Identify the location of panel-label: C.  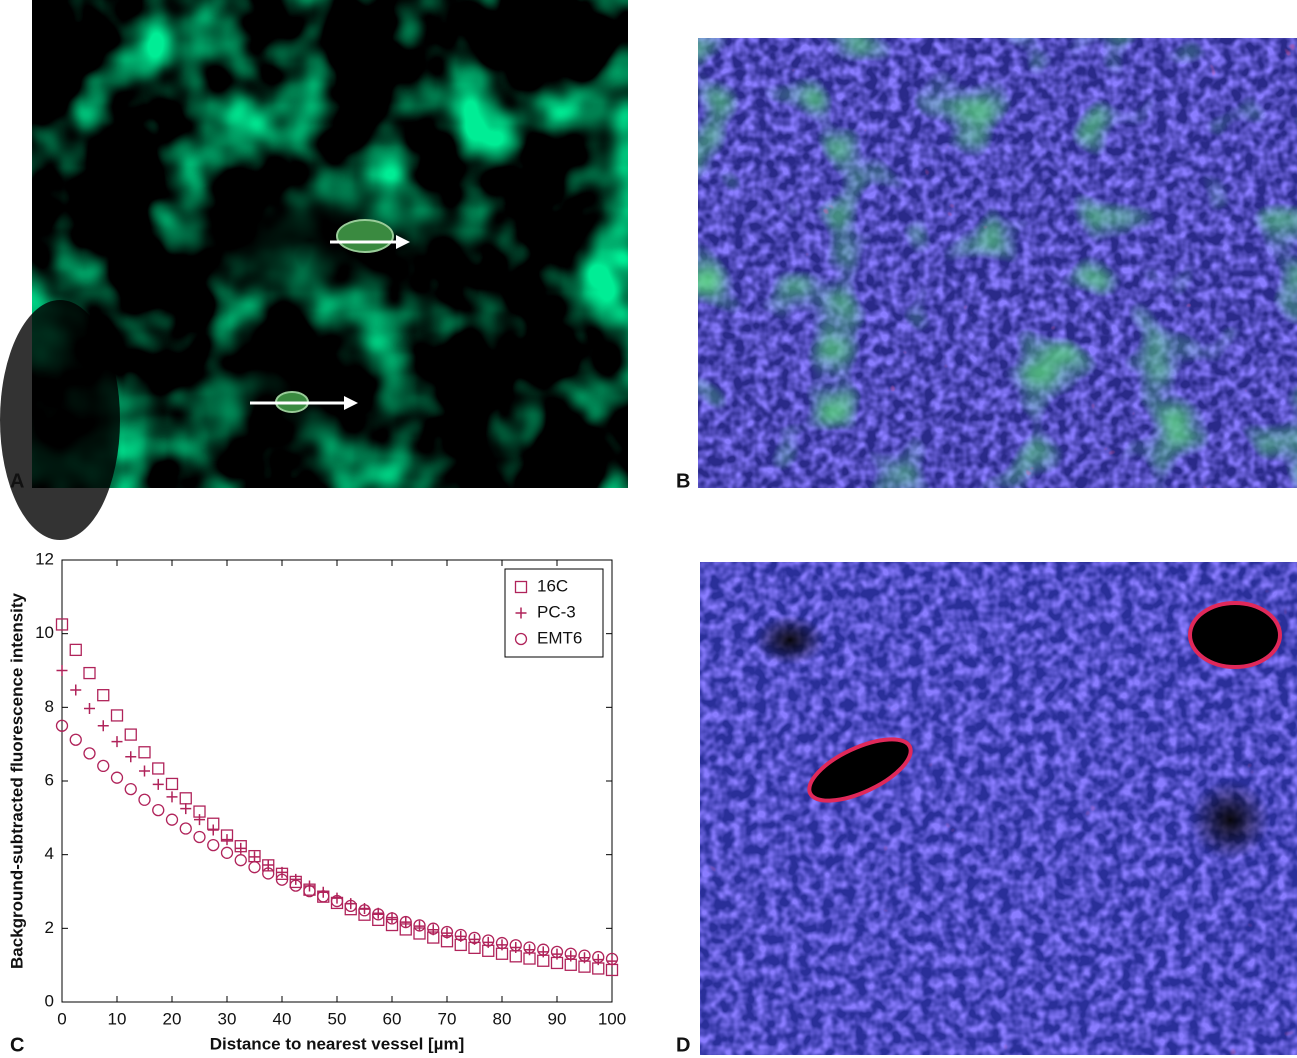
(17, 1045).